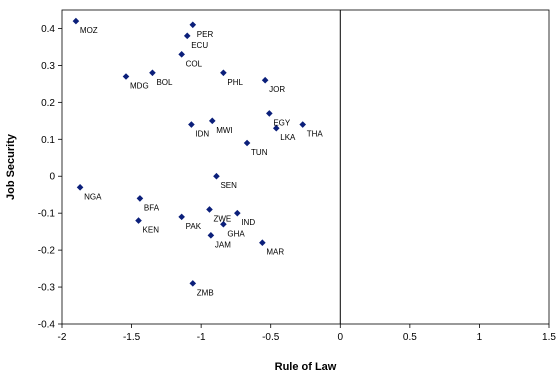  I want to click on data-point-ind, so click(237, 213).